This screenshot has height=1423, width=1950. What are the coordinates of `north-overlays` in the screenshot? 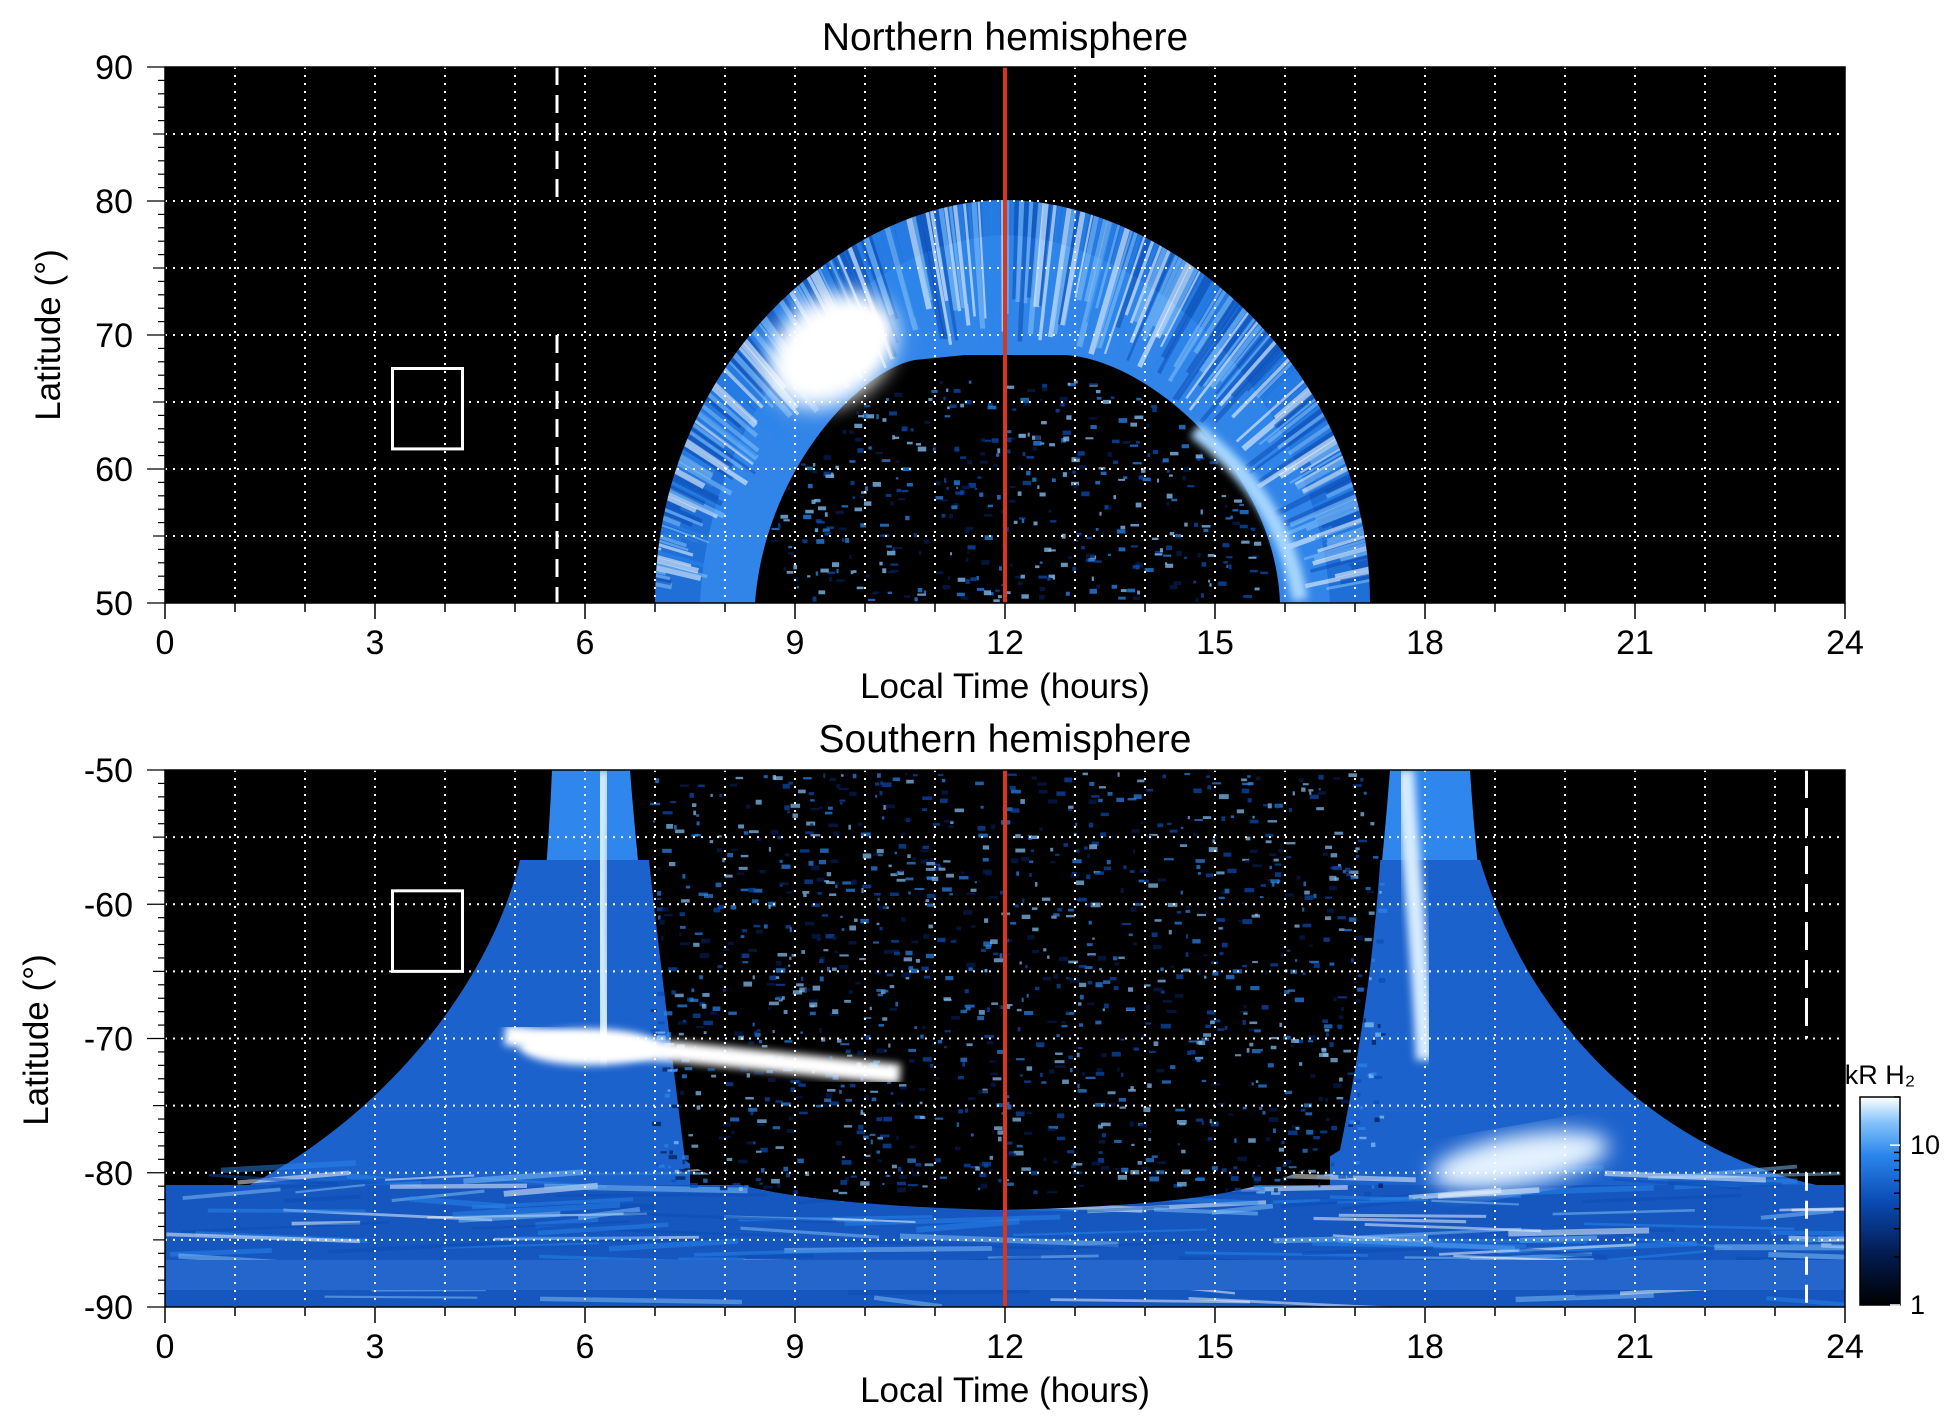 It's located at (699, 335).